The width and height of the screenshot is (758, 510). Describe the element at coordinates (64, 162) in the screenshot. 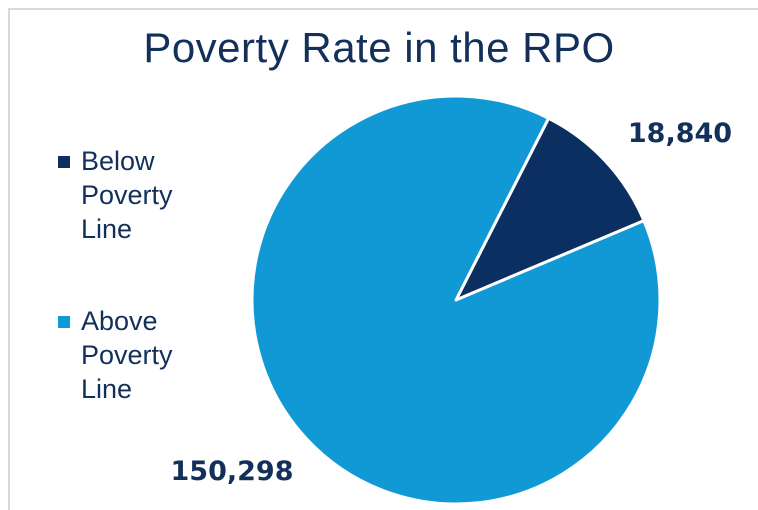

I see `legend-swatch-below-poverty` at that location.